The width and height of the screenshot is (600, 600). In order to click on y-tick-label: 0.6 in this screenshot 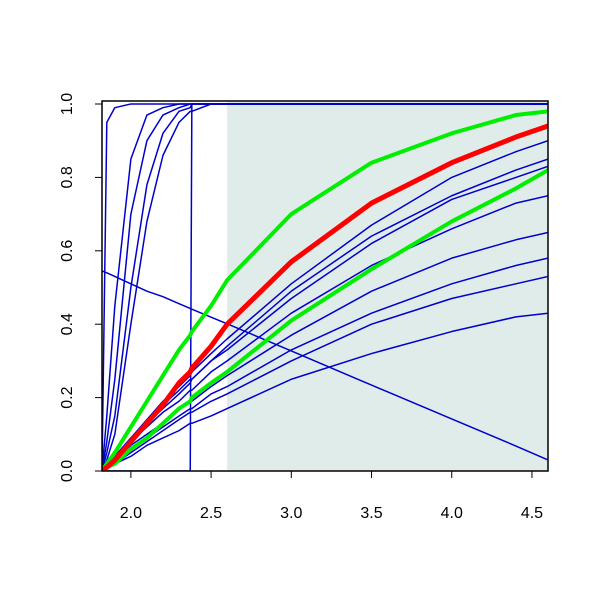, I will do `click(67, 251)`.